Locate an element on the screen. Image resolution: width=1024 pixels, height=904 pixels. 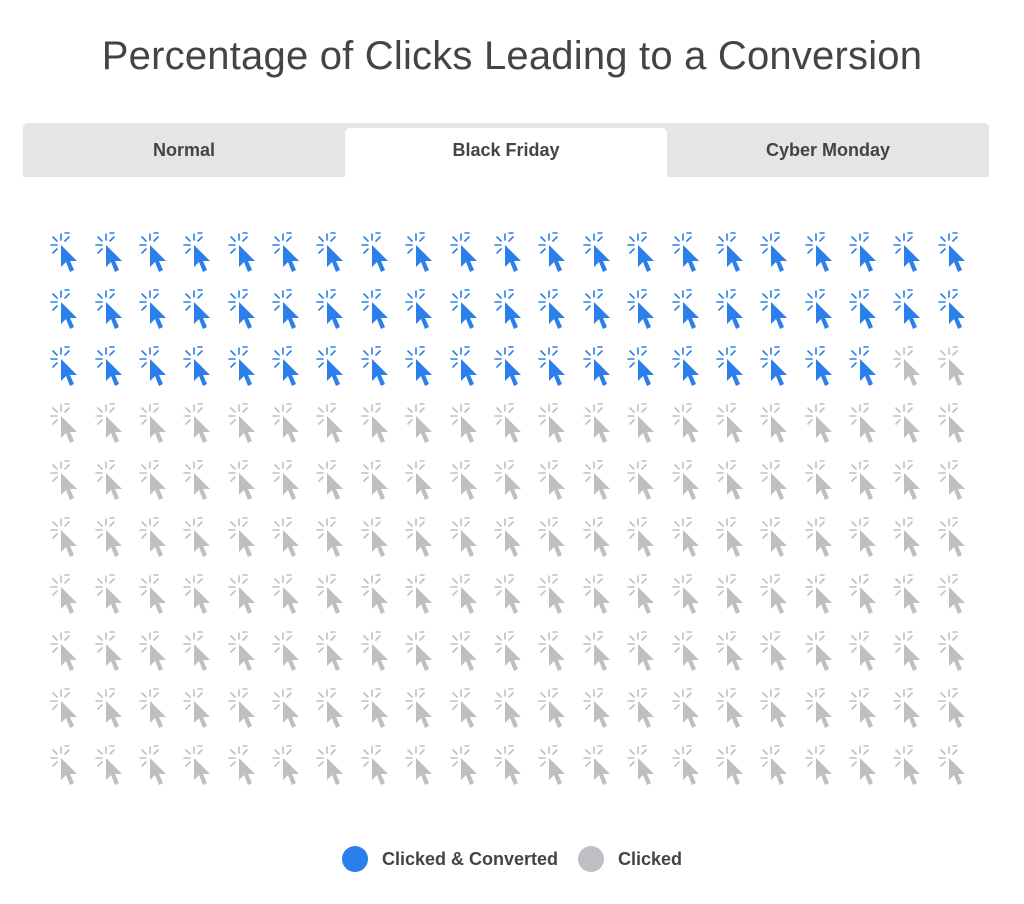
tab-cyber-monday: Cyber Monday is located at coordinates (828, 149).